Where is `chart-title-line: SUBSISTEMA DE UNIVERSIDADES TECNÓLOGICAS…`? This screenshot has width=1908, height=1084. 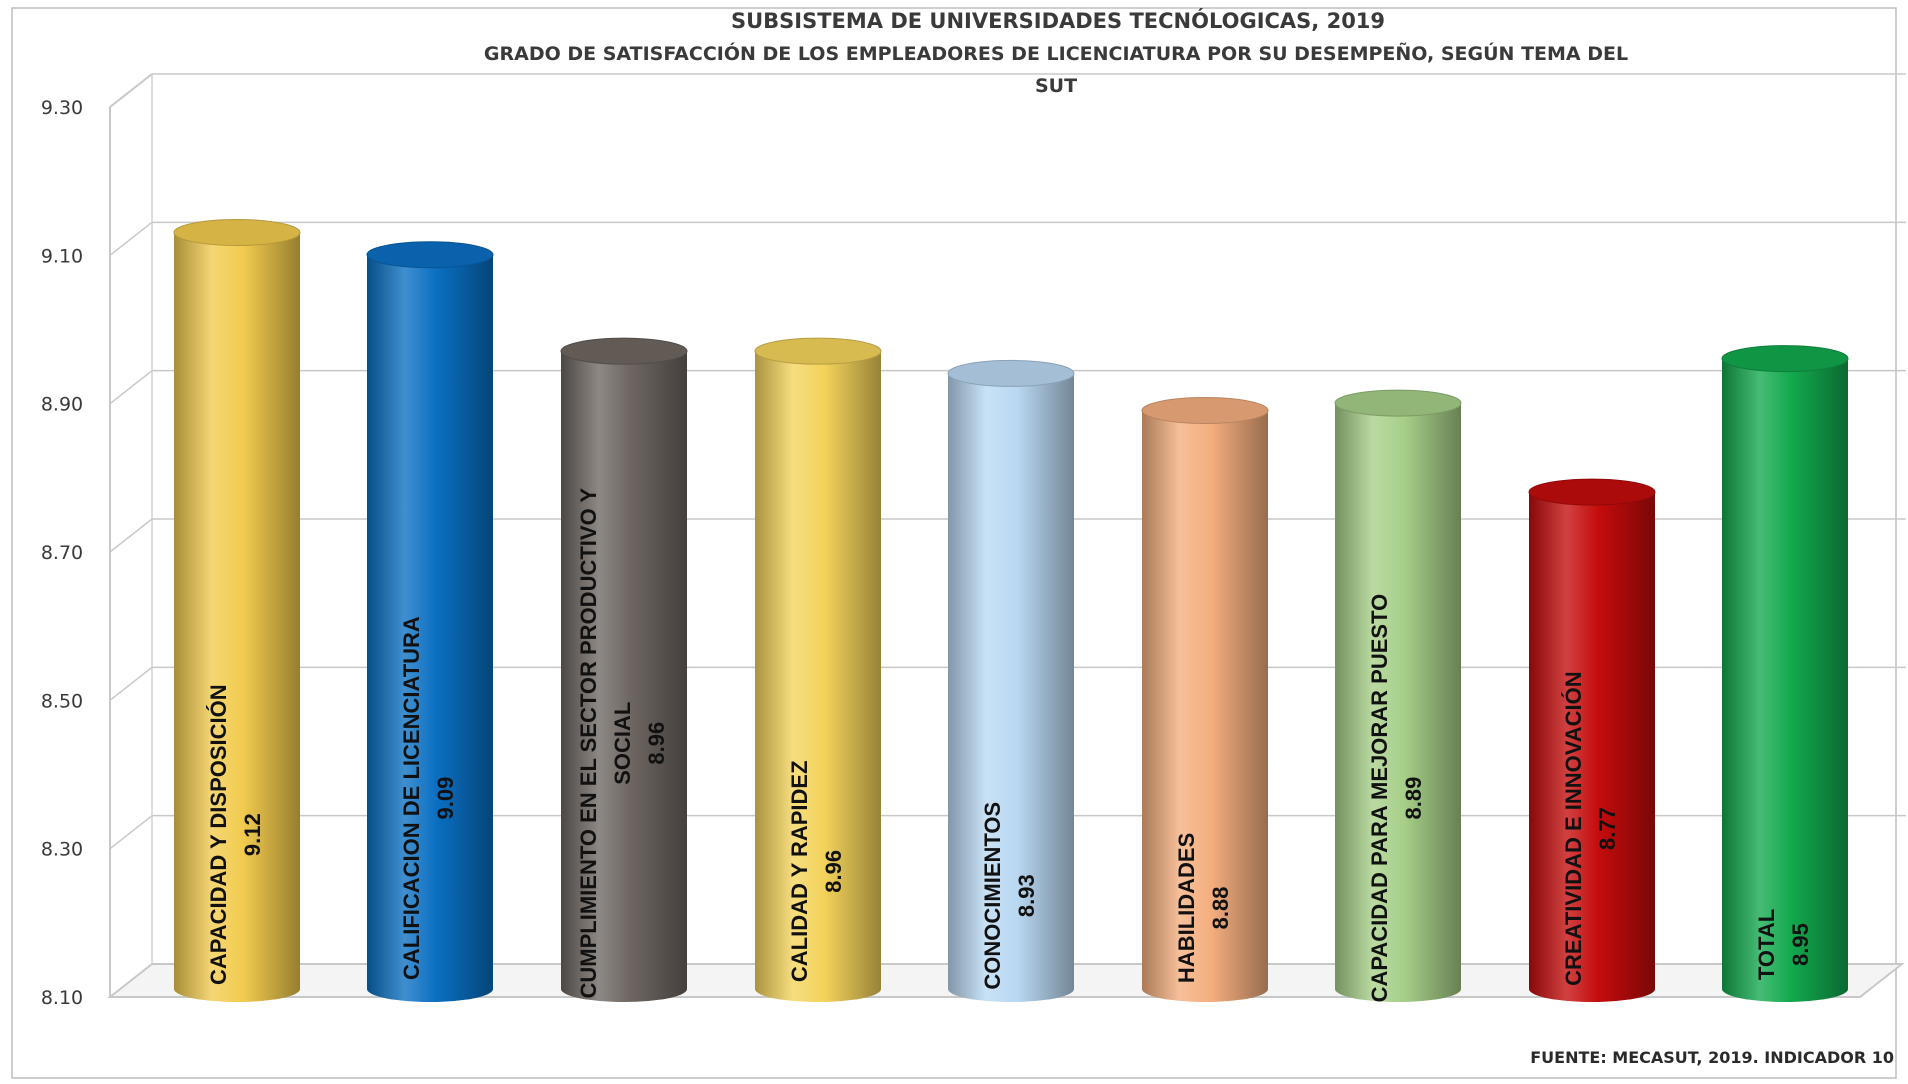
chart-title-line: SUBSISTEMA DE UNIVERSIDADES TECNÓLOGICAS… is located at coordinates (1058, 20).